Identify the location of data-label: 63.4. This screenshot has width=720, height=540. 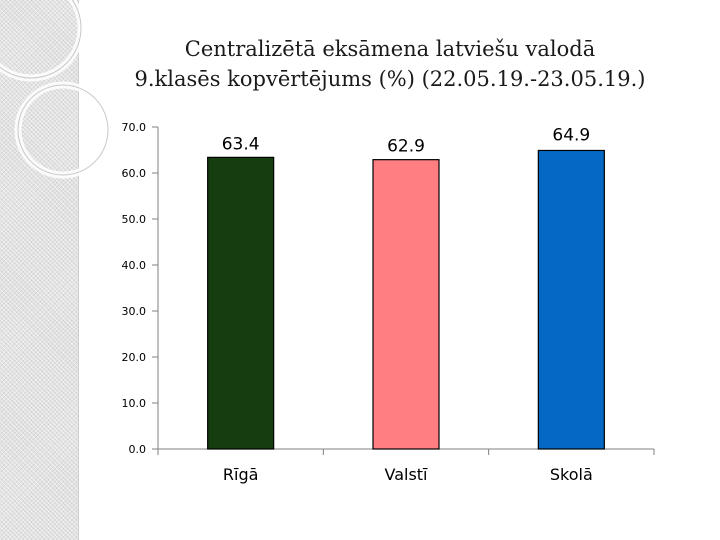
(241, 144).